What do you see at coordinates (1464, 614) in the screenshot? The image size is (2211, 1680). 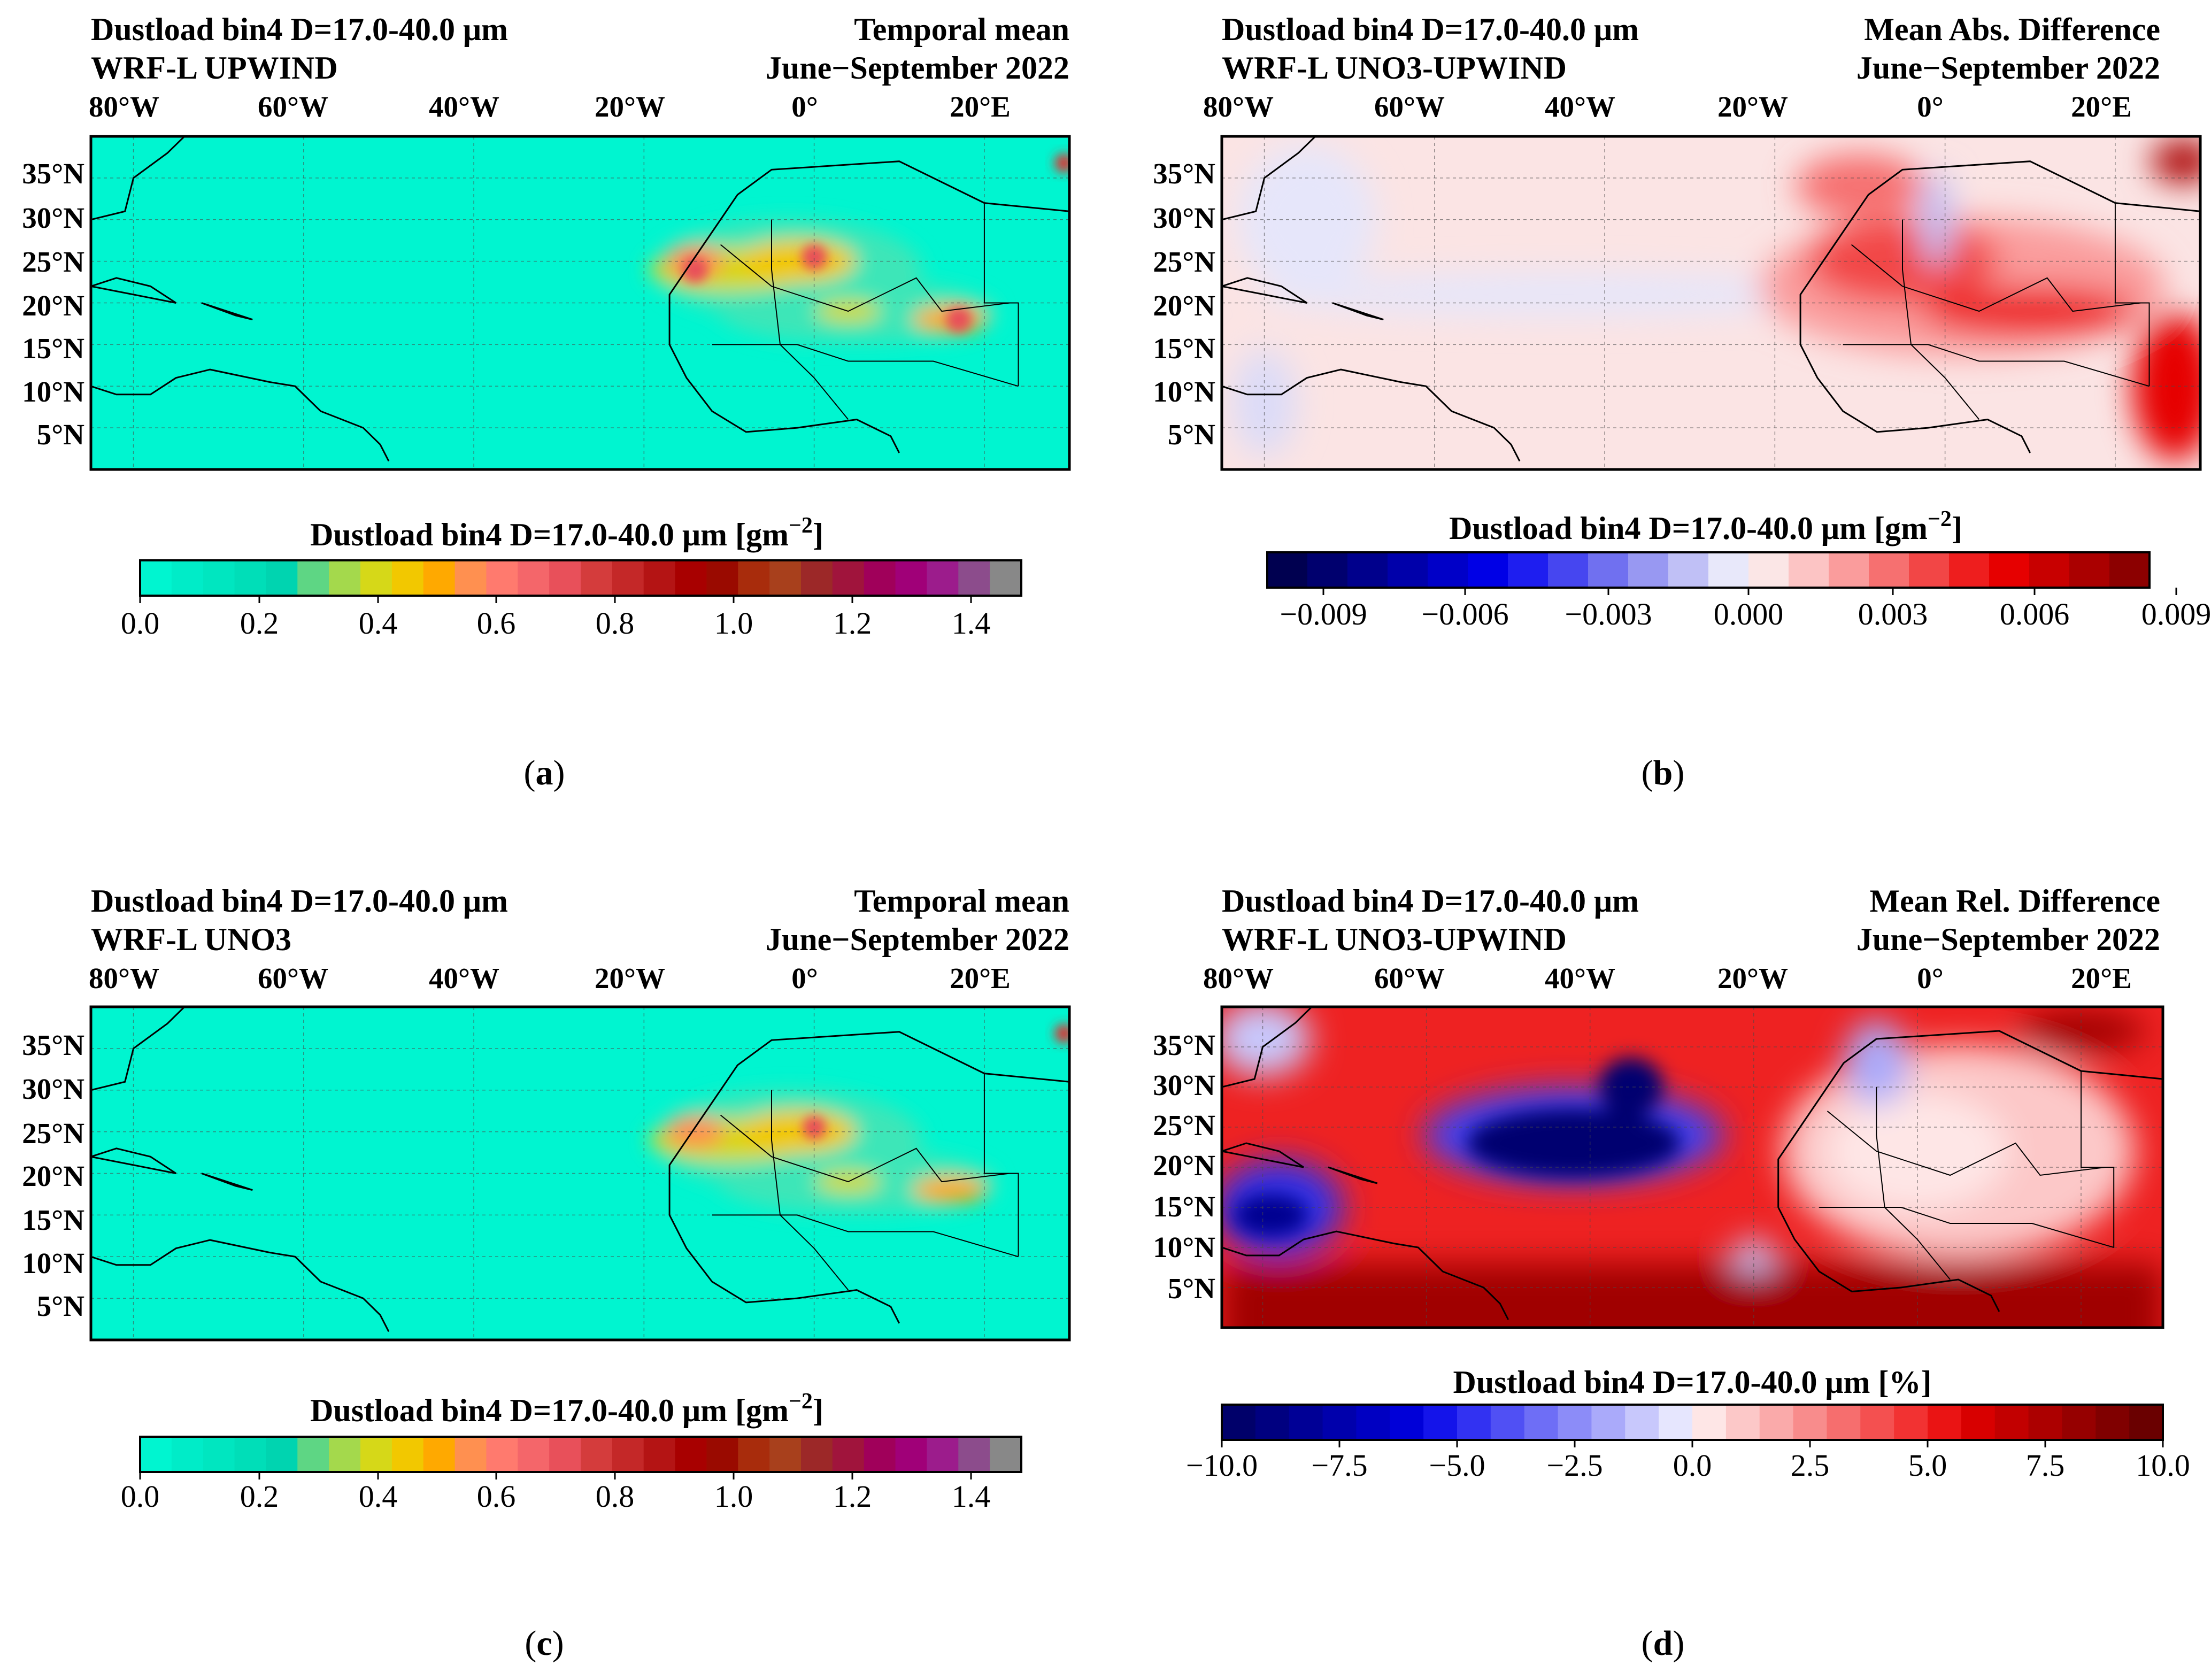 I see `colorbar-tick-label: −0.006` at bounding box center [1464, 614].